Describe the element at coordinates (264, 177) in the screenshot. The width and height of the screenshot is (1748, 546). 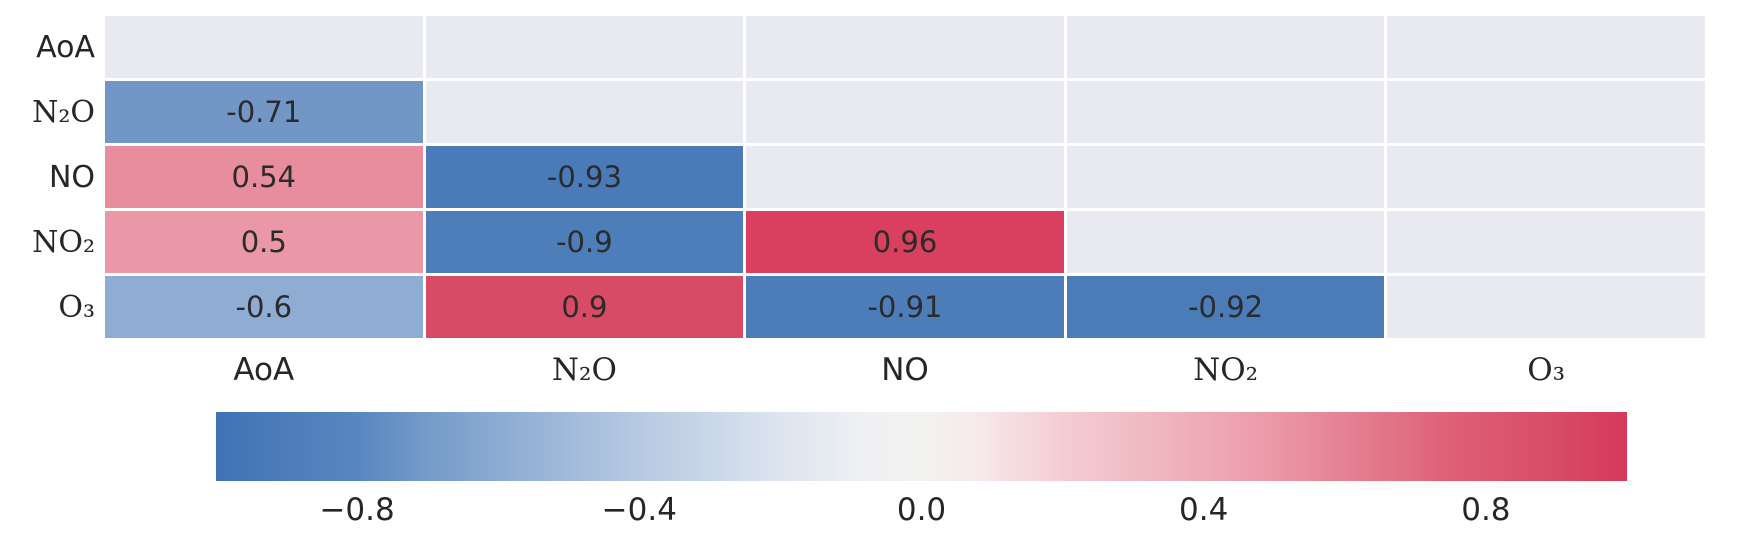
I see `heatmap-cell-NO-AoA: 0.54` at that location.